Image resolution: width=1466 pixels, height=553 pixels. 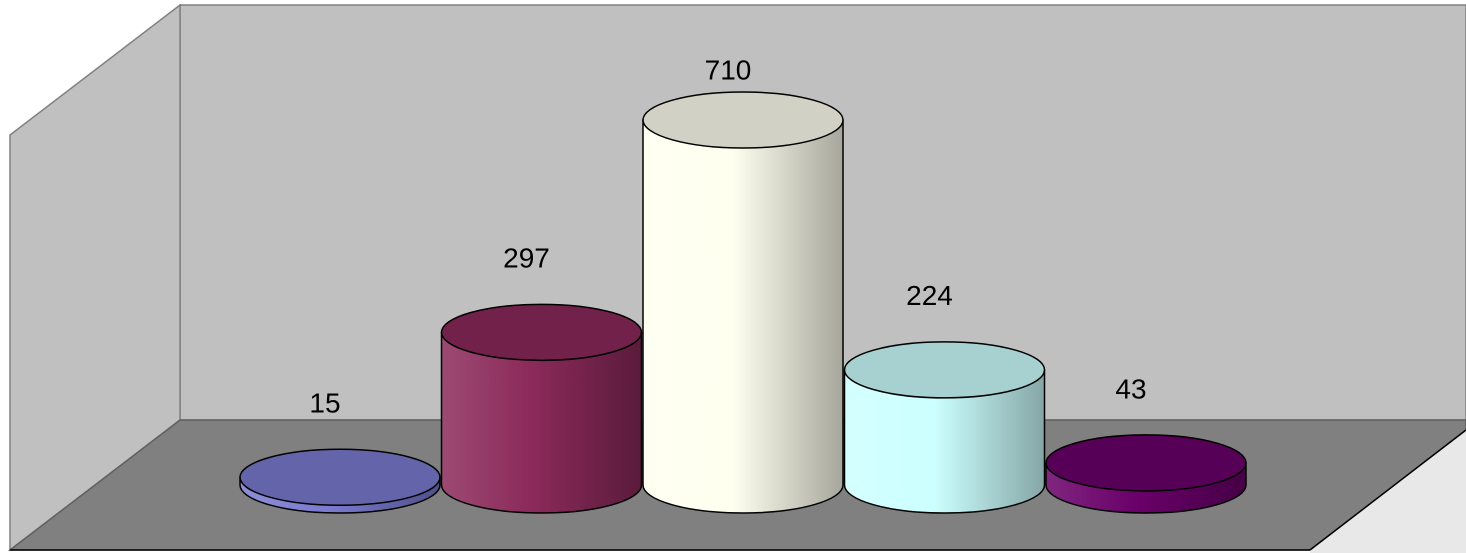 I want to click on floor-edge, so click(x=1387, y=490).